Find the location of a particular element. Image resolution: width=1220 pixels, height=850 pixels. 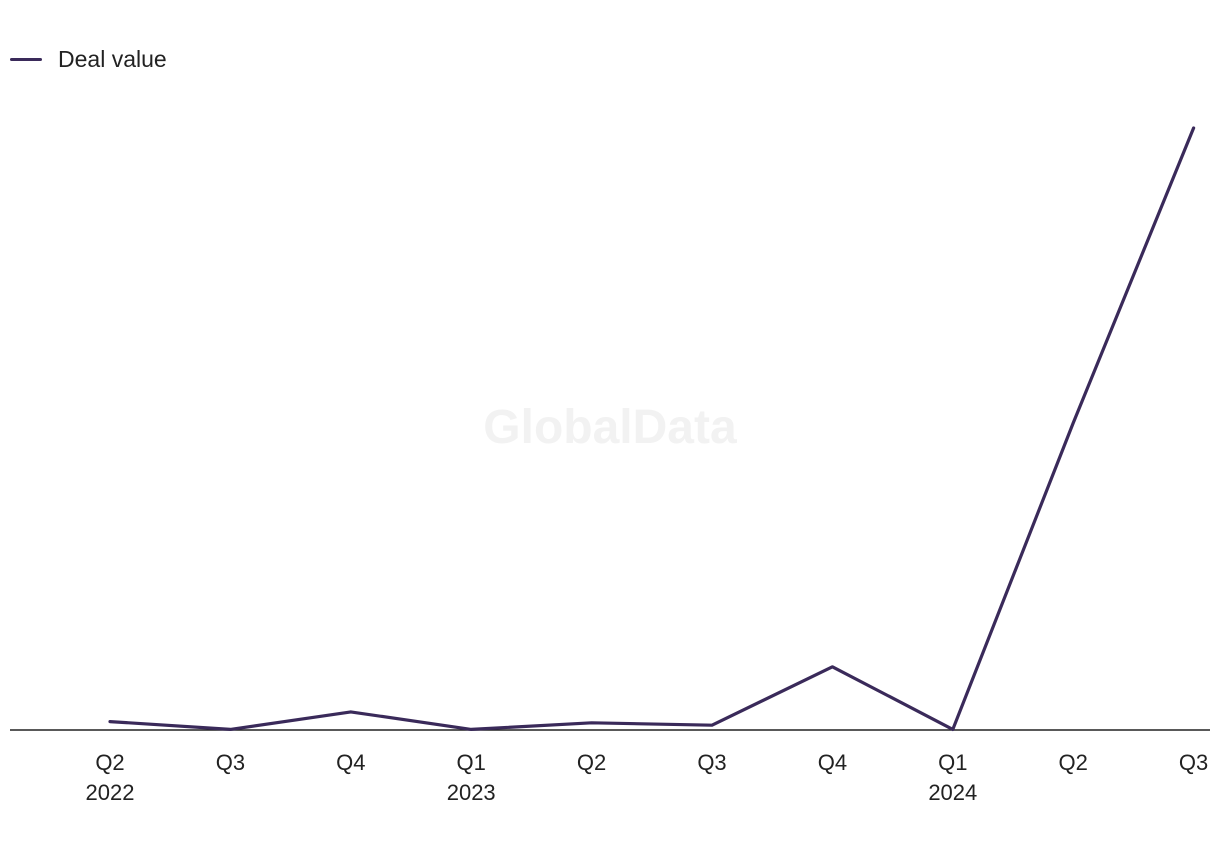

watermark-text: GlobalData is located at coordinates (610, 427).